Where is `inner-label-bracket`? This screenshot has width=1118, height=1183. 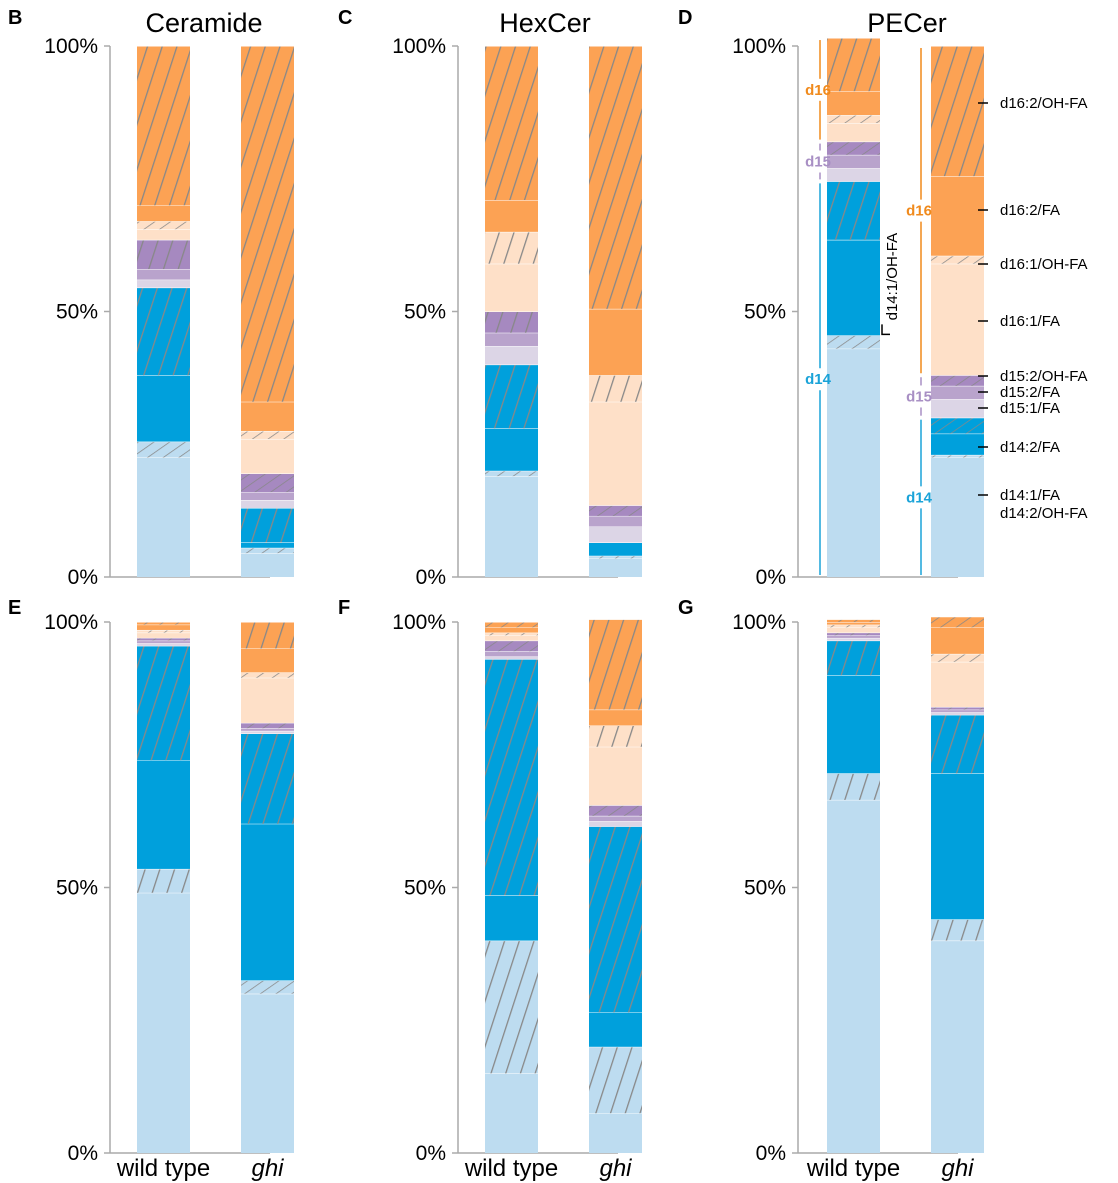
inner-label-bracket is located at coordinates (885, 330).